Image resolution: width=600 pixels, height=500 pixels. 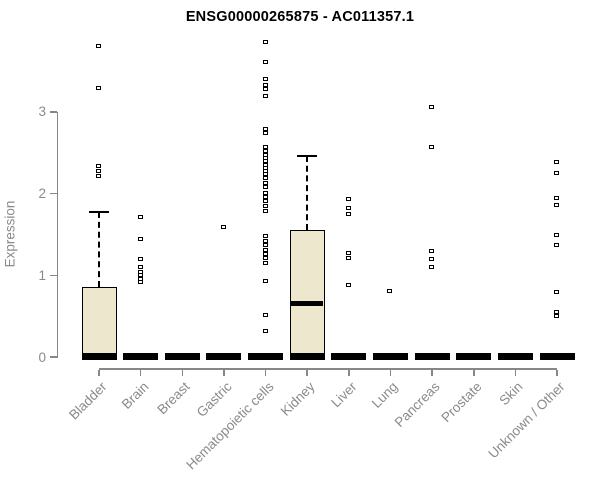 I want to click on y-axis-tick-label: 1, so click(x=42, y=275).